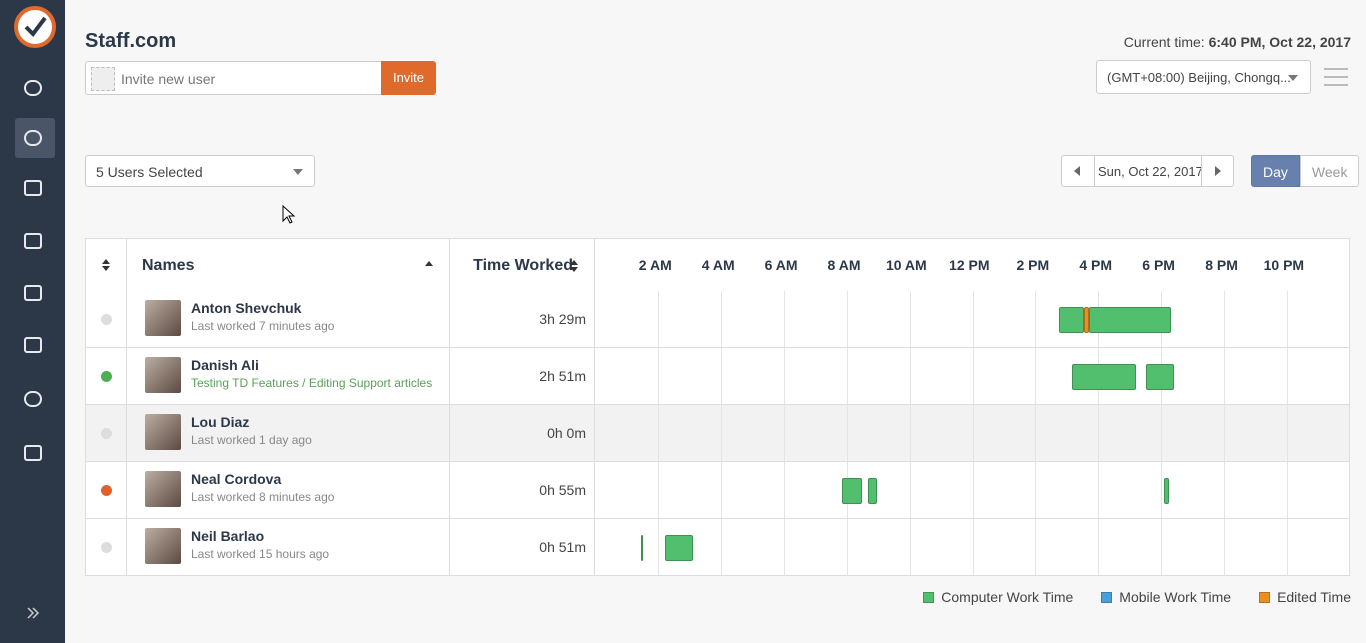 The image size is (1366, 643). Describe the element at coordinates (33, 453) in the screenshot. I see `chat-icon` at that location.